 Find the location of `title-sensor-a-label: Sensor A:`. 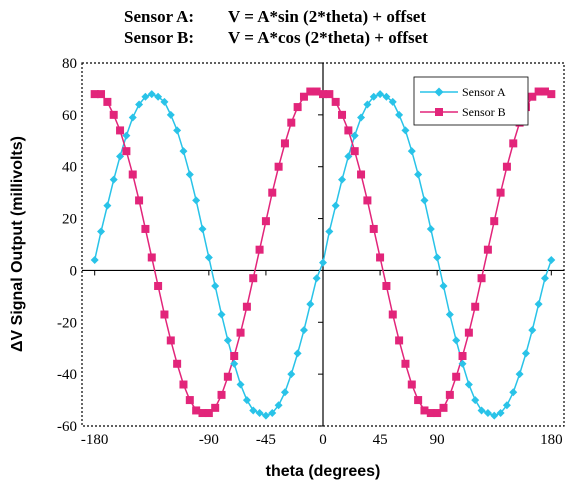

title-sensor-a-label: Sensor A: is located at coordinates (159, 16).